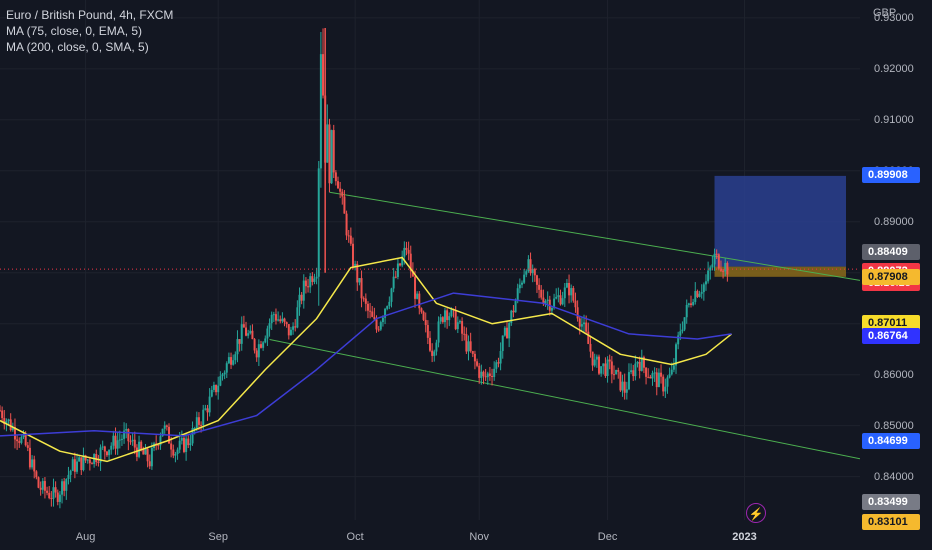  I want to click on ma200-indicator-label: MA (200, close, 0, SMA, 5), so click(77, 47).